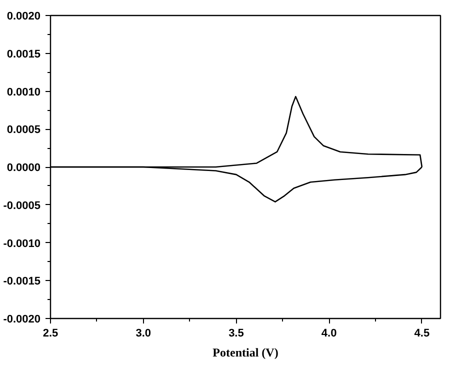 This screenshot has width=476, height=368. I want to click on x-tick-label: 4.5, so click(422, 334).